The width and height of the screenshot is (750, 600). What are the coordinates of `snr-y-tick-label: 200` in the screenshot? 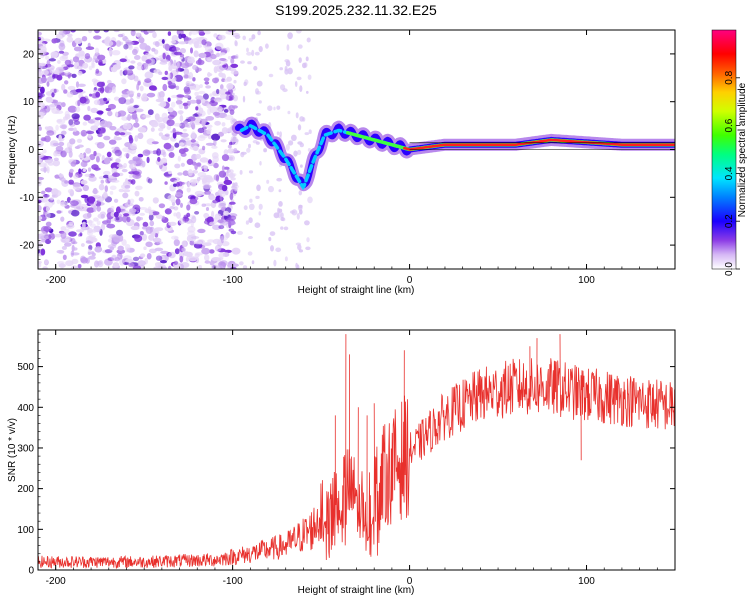 It's located at (25, 489).